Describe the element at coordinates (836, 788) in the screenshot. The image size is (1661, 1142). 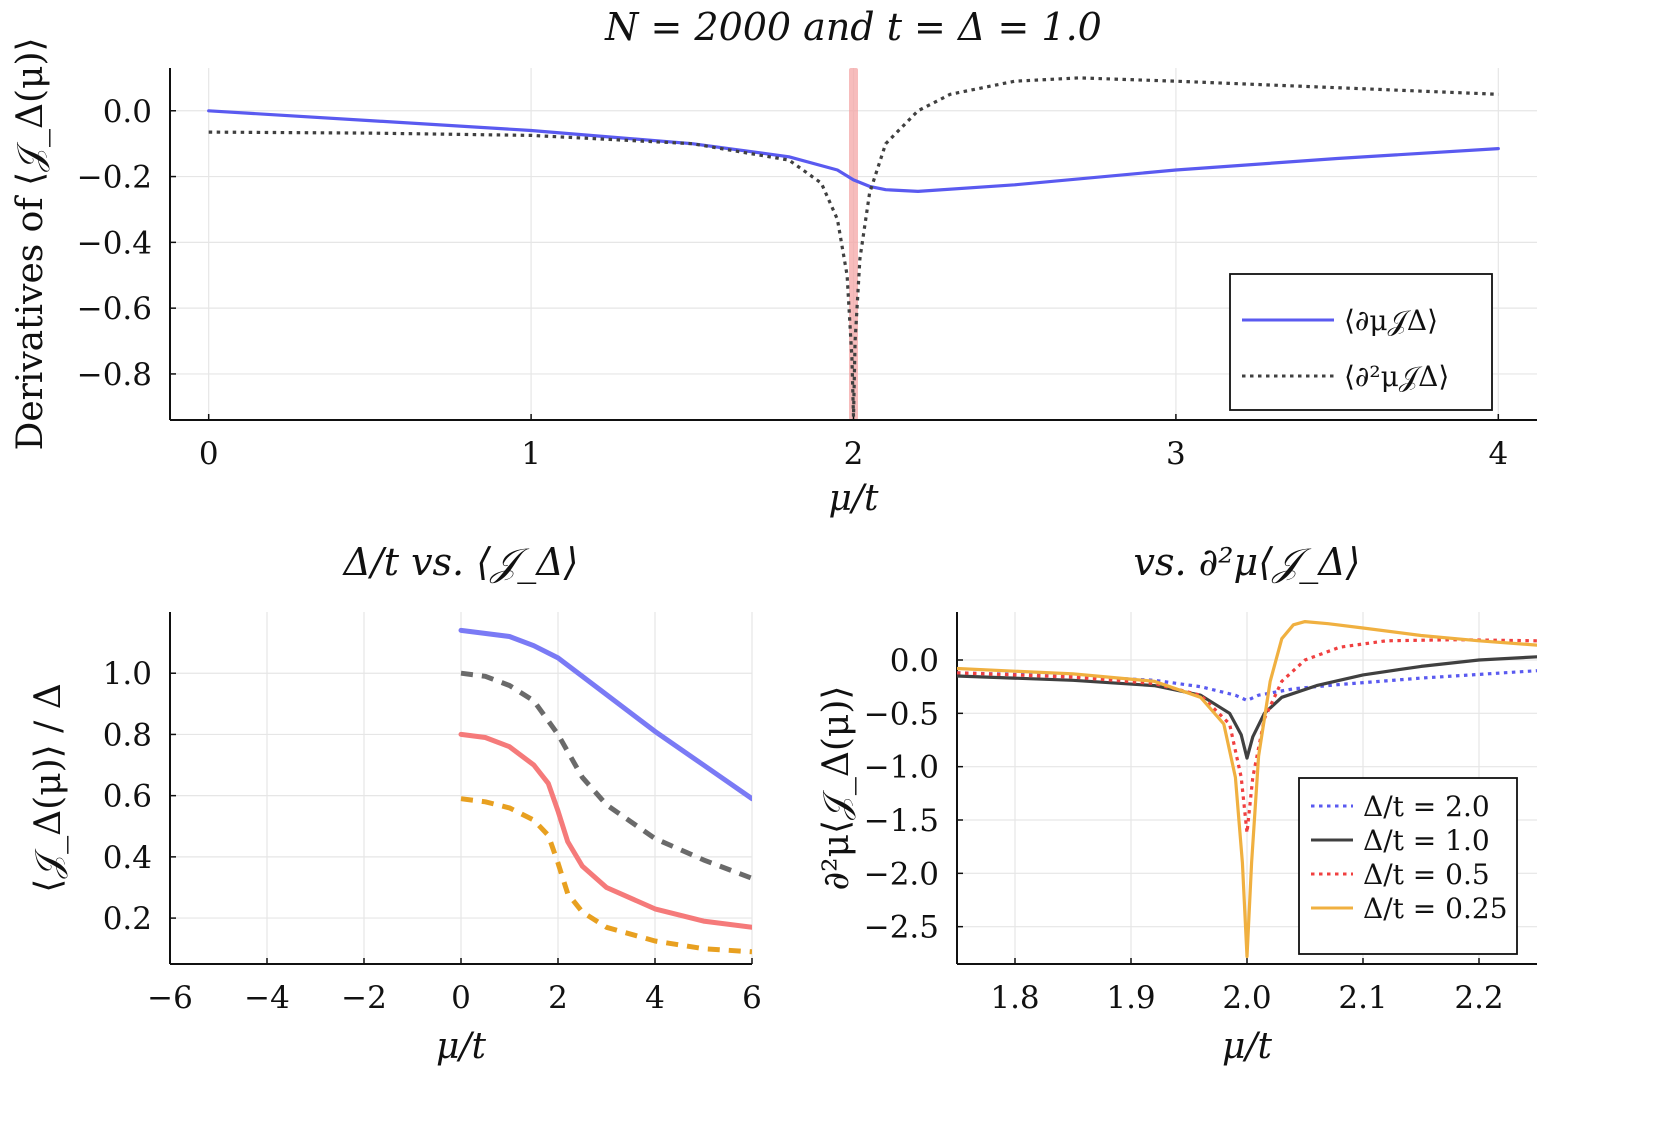
I see `y-axis-label: ∂²μ⟨𝒥_Δ(μ)⟩` at that location.